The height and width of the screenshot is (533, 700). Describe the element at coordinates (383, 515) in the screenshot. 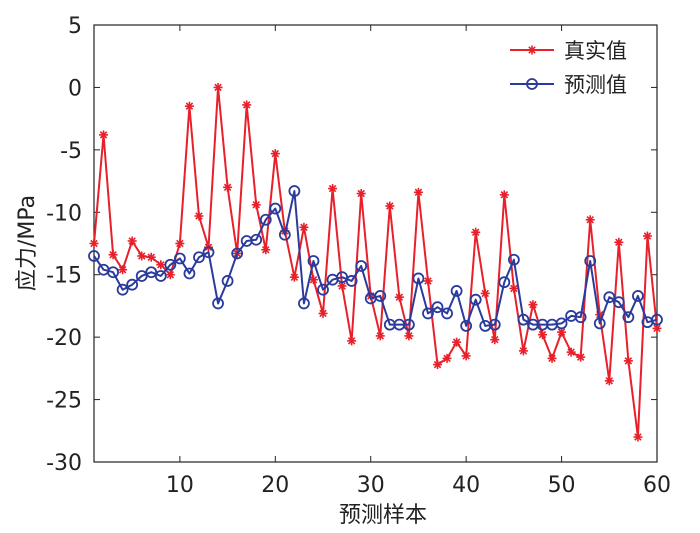

I see `x-axis-title: 预测样本` at that location.